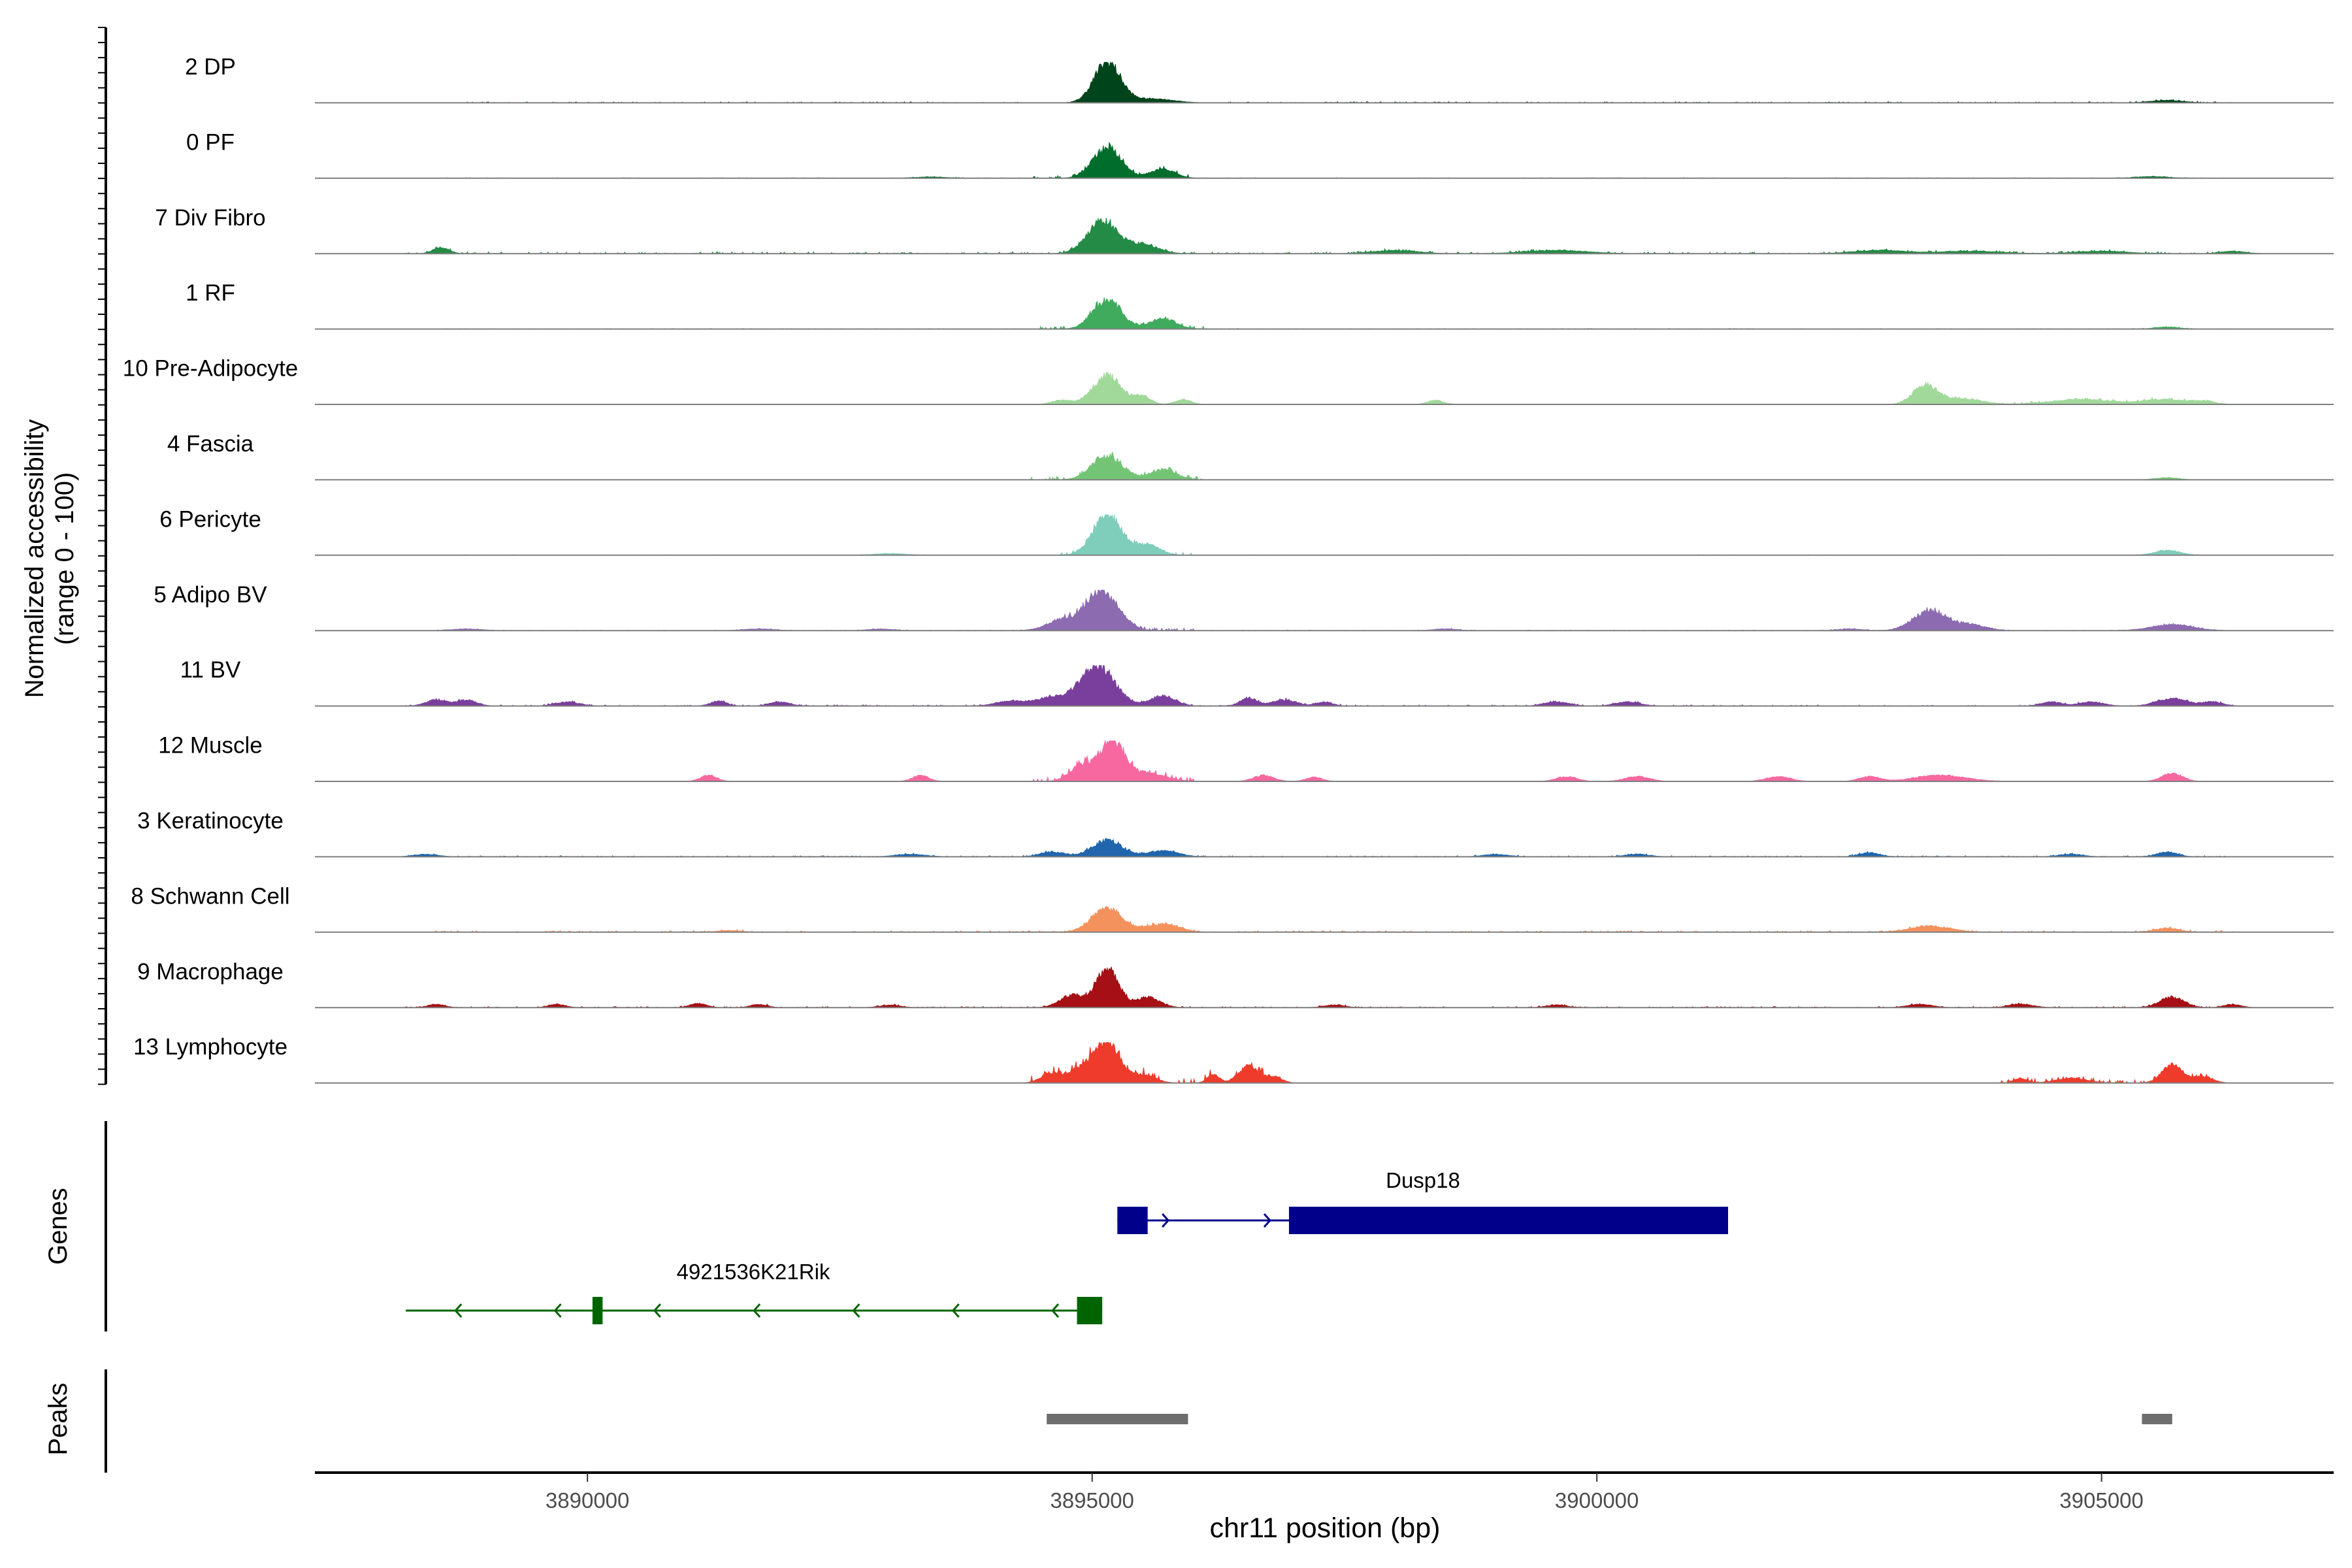 This screenshot has width=2352, height=1568. What do you see at coordinates (210, 67) in the screenshot?
I see `track-label: 2 DP` at bounding box center [210, 67].